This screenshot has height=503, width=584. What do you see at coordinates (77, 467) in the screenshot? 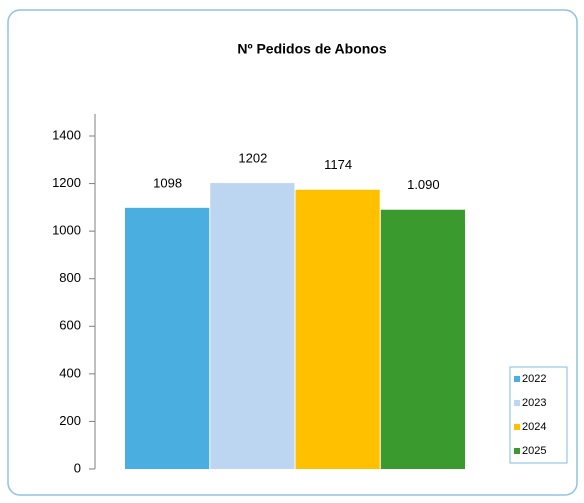
I see `y-tick-label: 0` at bounding box center [77, 467].